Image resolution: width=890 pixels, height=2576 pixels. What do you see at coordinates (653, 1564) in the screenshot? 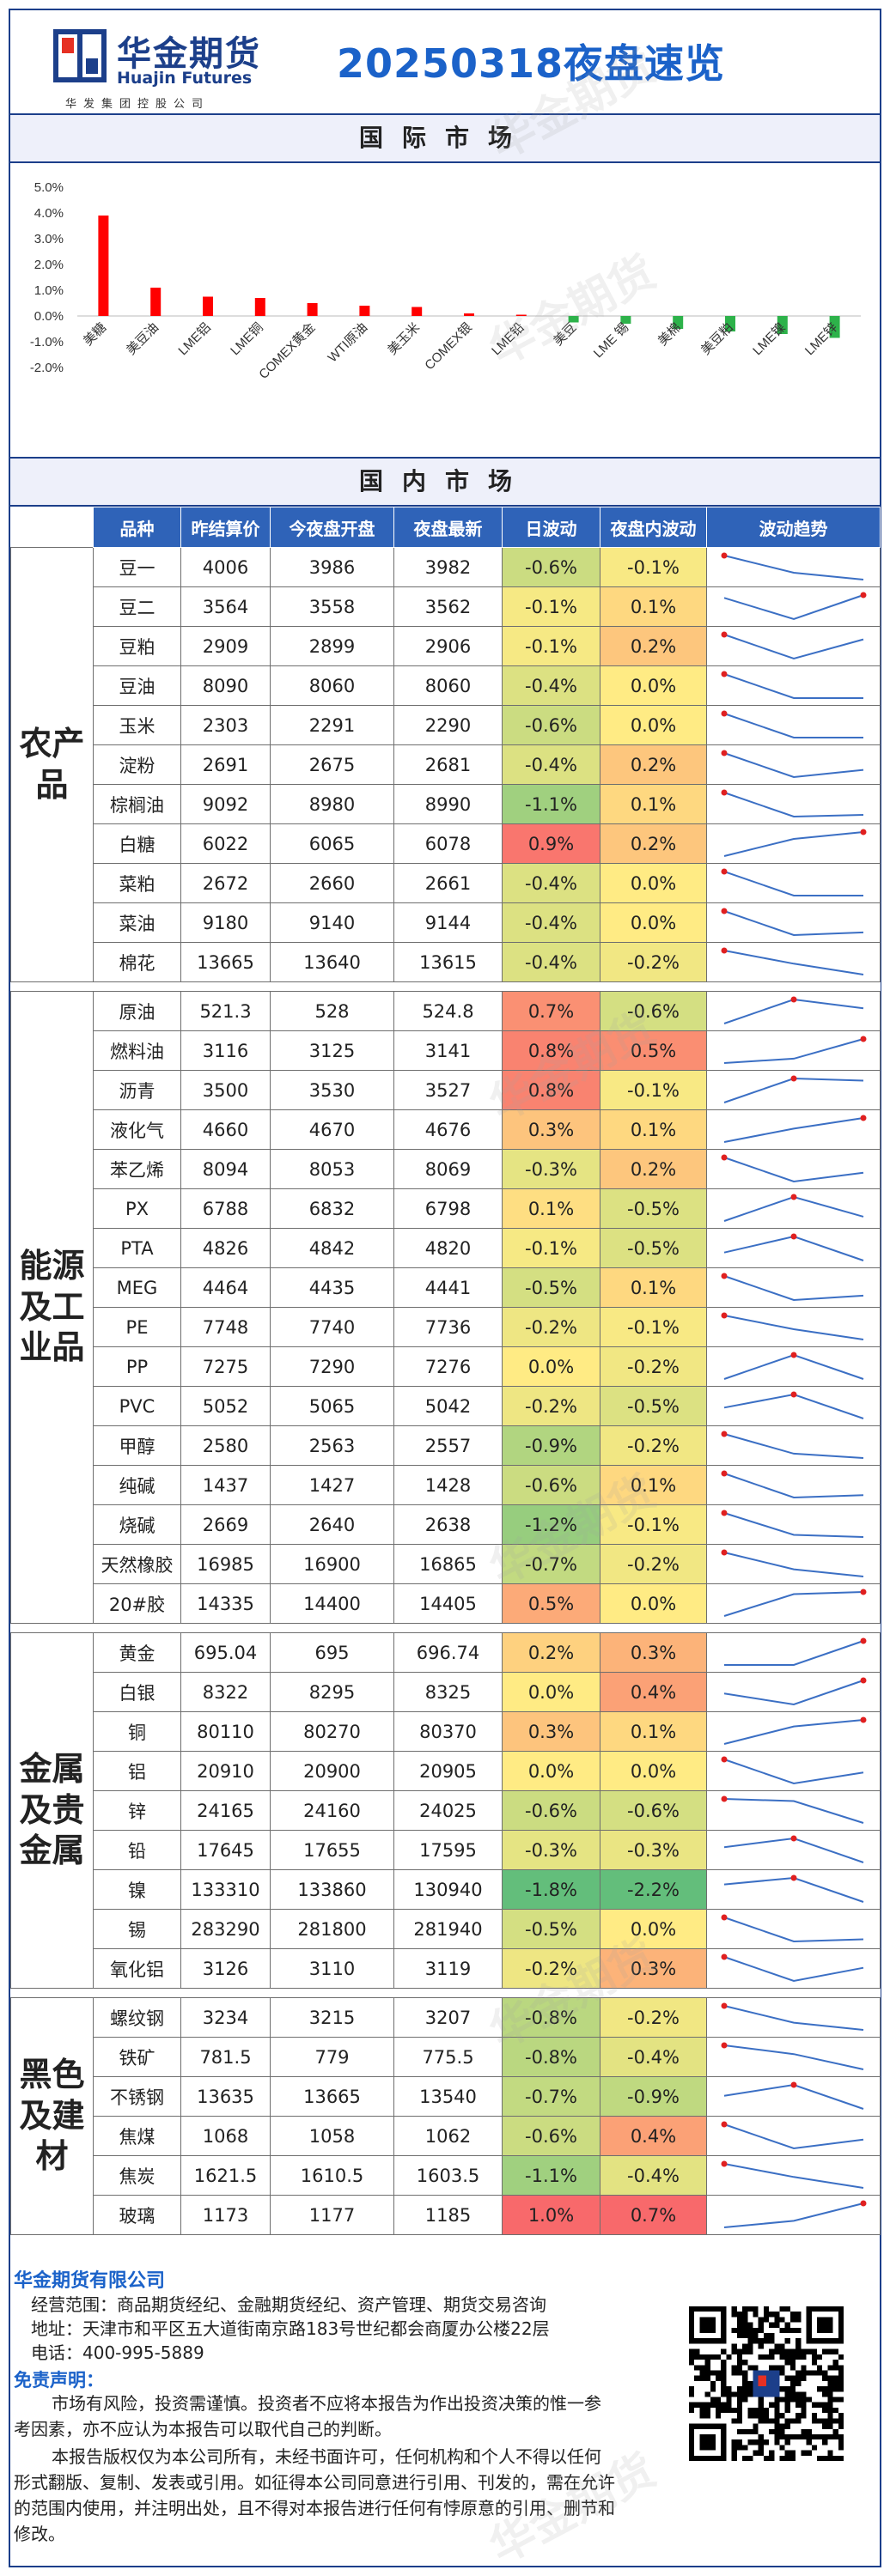
I see `cell-night-change: -0.2%` at bounding box center [653, 1564].